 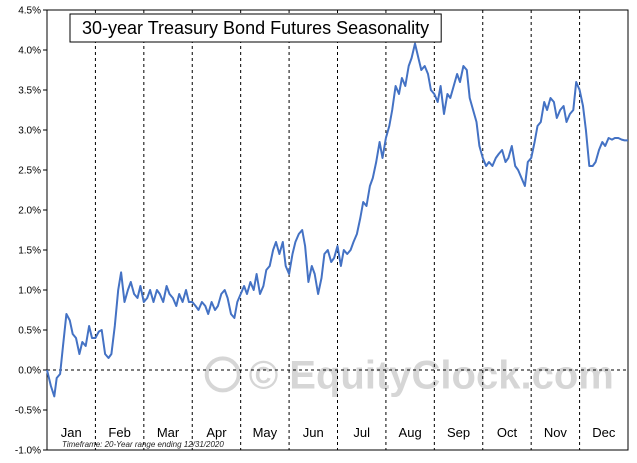 What do you see at coordinates (431, 375) in the screenshot?
I see `watermark-text: © EquityClock.com` at bounding box center [431, 375].